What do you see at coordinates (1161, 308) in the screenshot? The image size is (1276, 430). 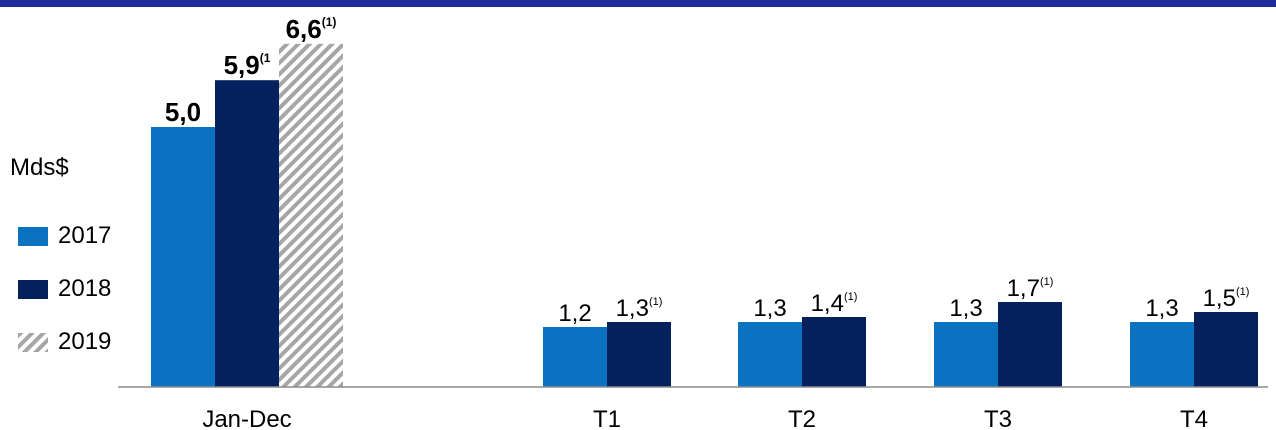 I see `value-label-t4-2017: 1,3` at bounding box center [1161, 308].